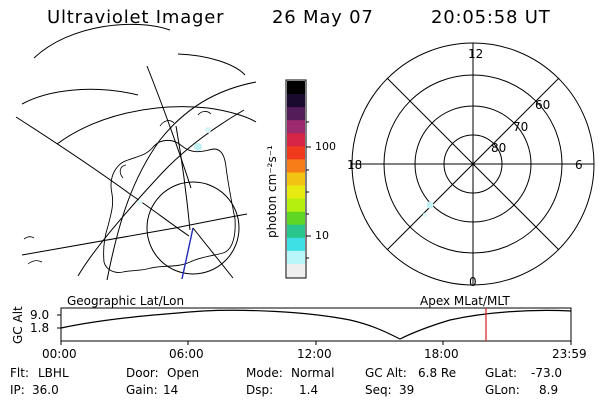  What do you see at coordinates (264, 373) in the screenshot?
I see `info-mode-label: Mode:` at bounding box center [264, 373].